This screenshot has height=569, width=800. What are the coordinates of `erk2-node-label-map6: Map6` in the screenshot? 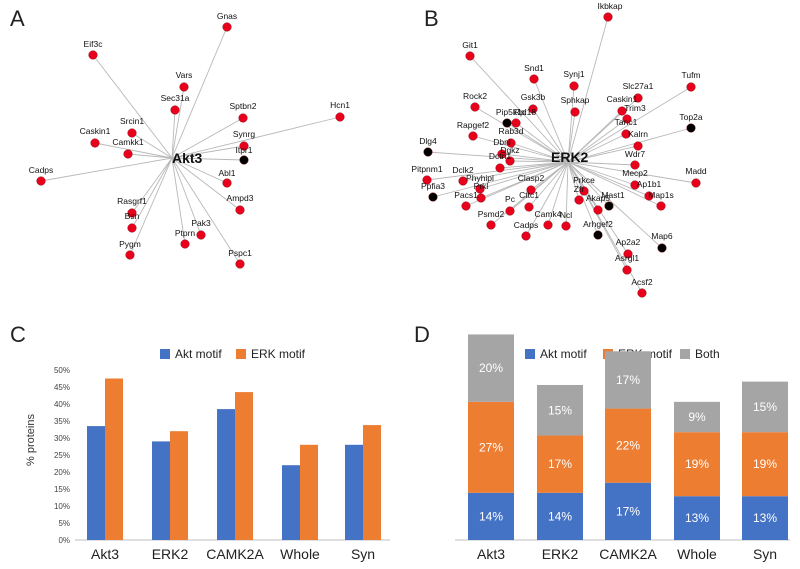 It's located at (662, 236).